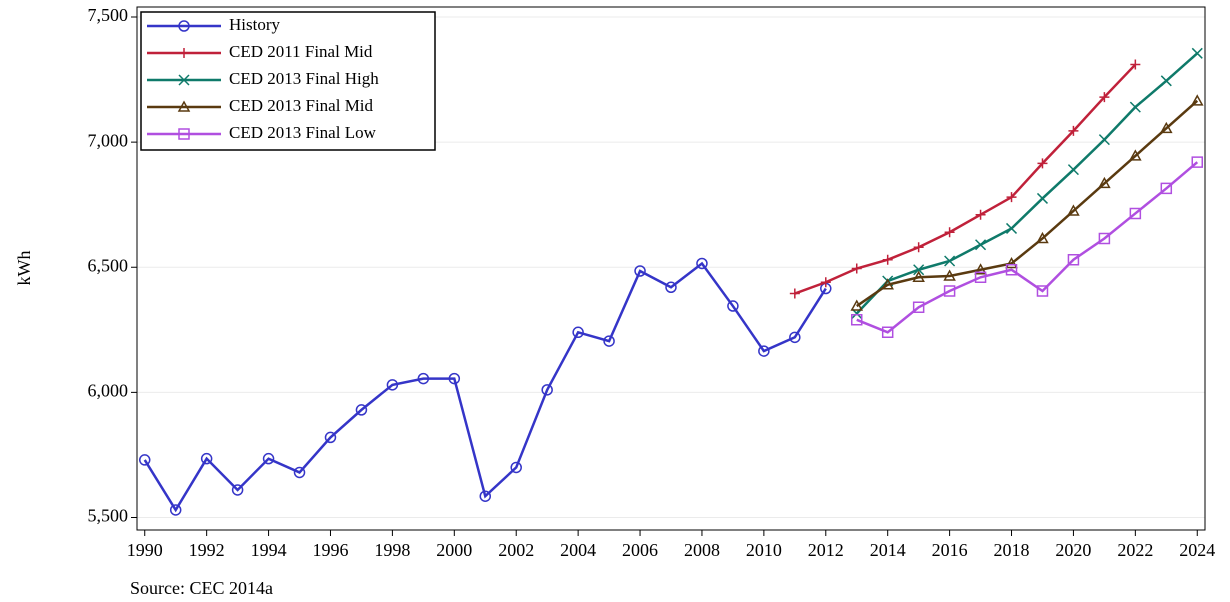 This screenshot has height=602, width=1230. What do you see at coordinates (1197, 550) in the screenshot?
I see `x-tick-label: 2024` at bounding box center [1197, 550].